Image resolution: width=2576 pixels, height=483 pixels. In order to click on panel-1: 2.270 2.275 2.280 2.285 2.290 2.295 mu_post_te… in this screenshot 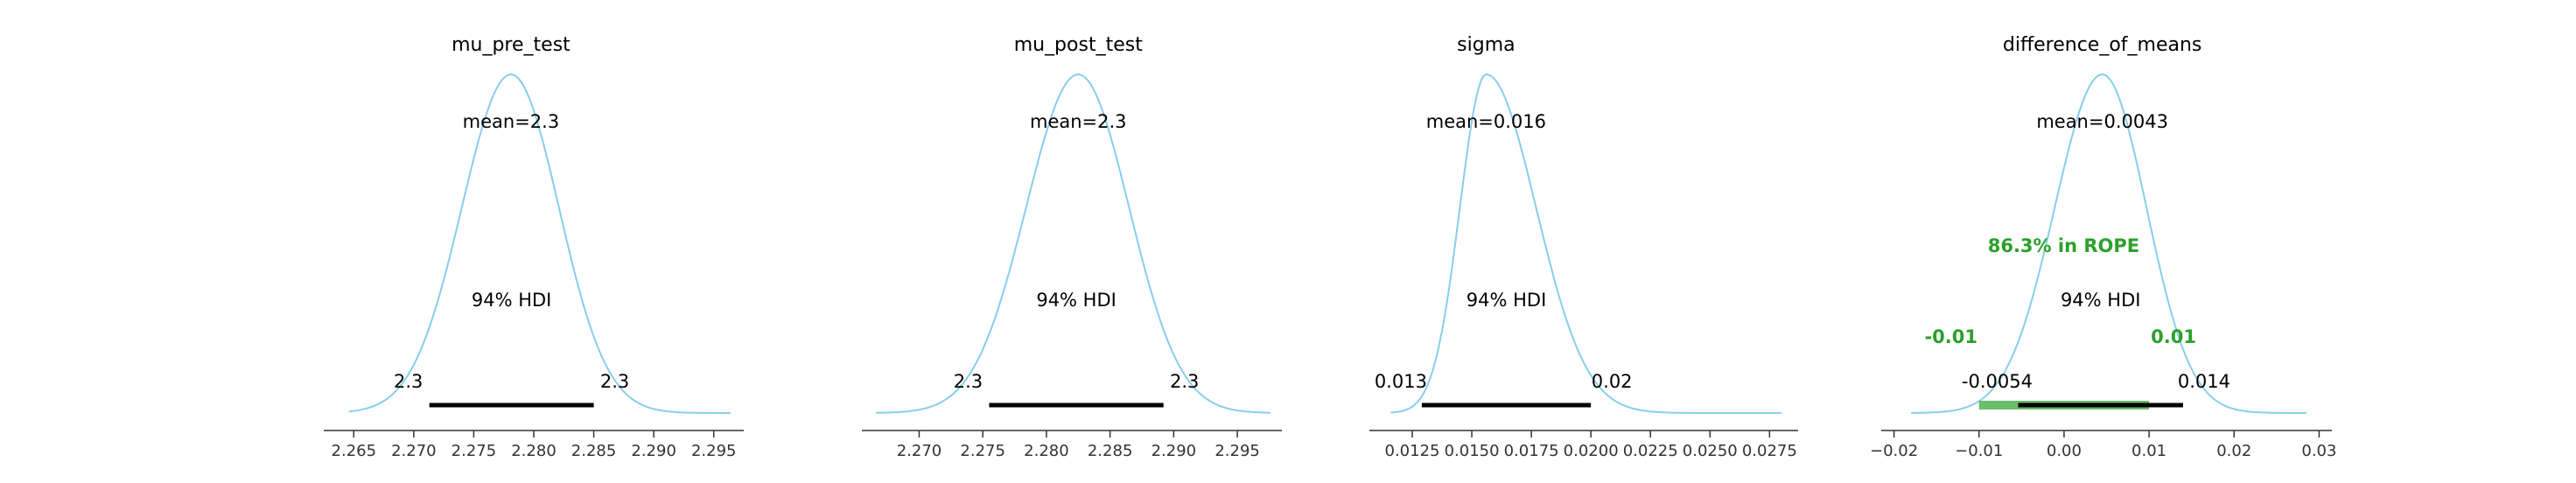, I will do `click(1072, 247)`.